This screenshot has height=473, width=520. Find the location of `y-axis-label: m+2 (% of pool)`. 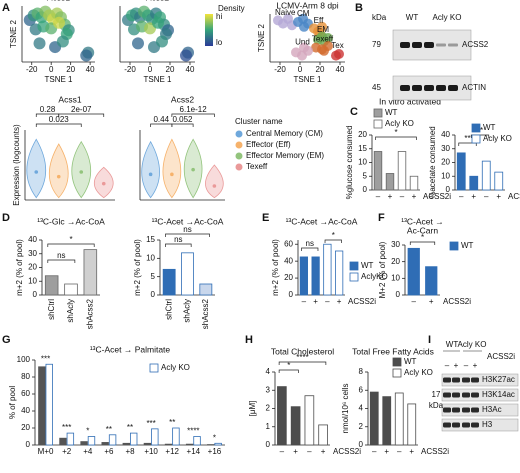

y-axis-label: m+2 (% of pool) is located at coordinates (275, 267).